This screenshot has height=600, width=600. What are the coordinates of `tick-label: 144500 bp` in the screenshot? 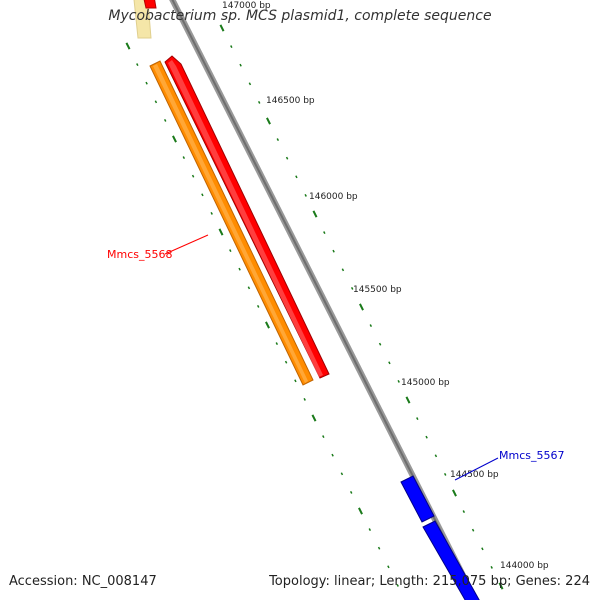 It's located at (474, 475).